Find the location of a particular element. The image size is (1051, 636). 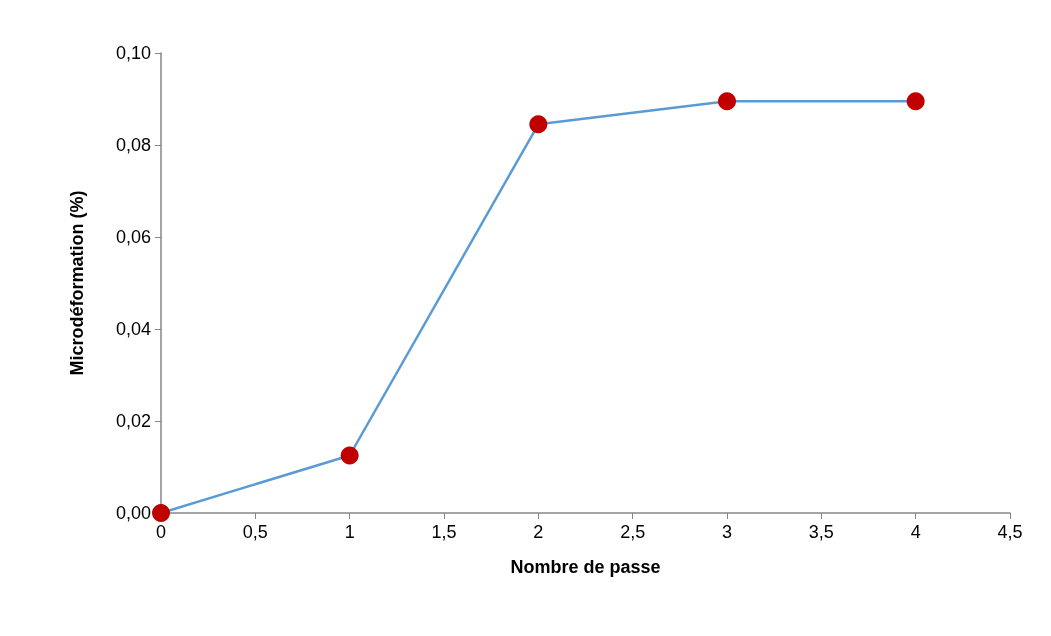

y-tick-label: 0,10 is located at coordinates (133, 53).